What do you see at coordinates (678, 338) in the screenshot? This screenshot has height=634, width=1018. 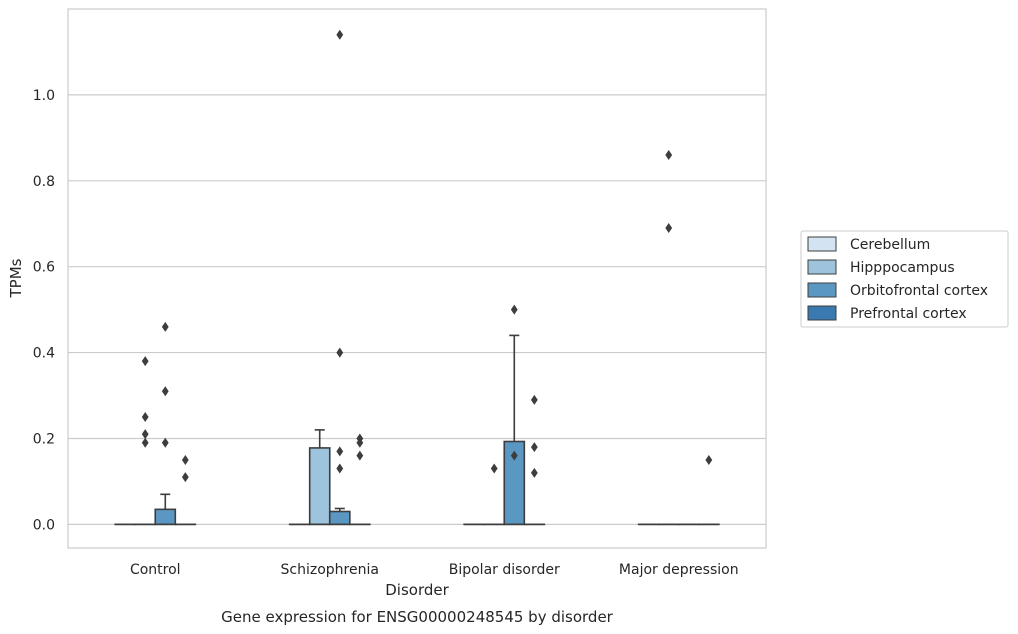 I see `box-group-major-depression` at bounding box center [678, 338].